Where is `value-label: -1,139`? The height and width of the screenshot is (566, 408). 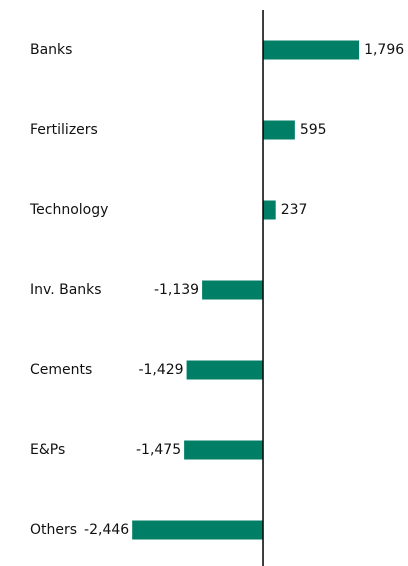
value-label: -1,139 is located at coordinates (176, 290).